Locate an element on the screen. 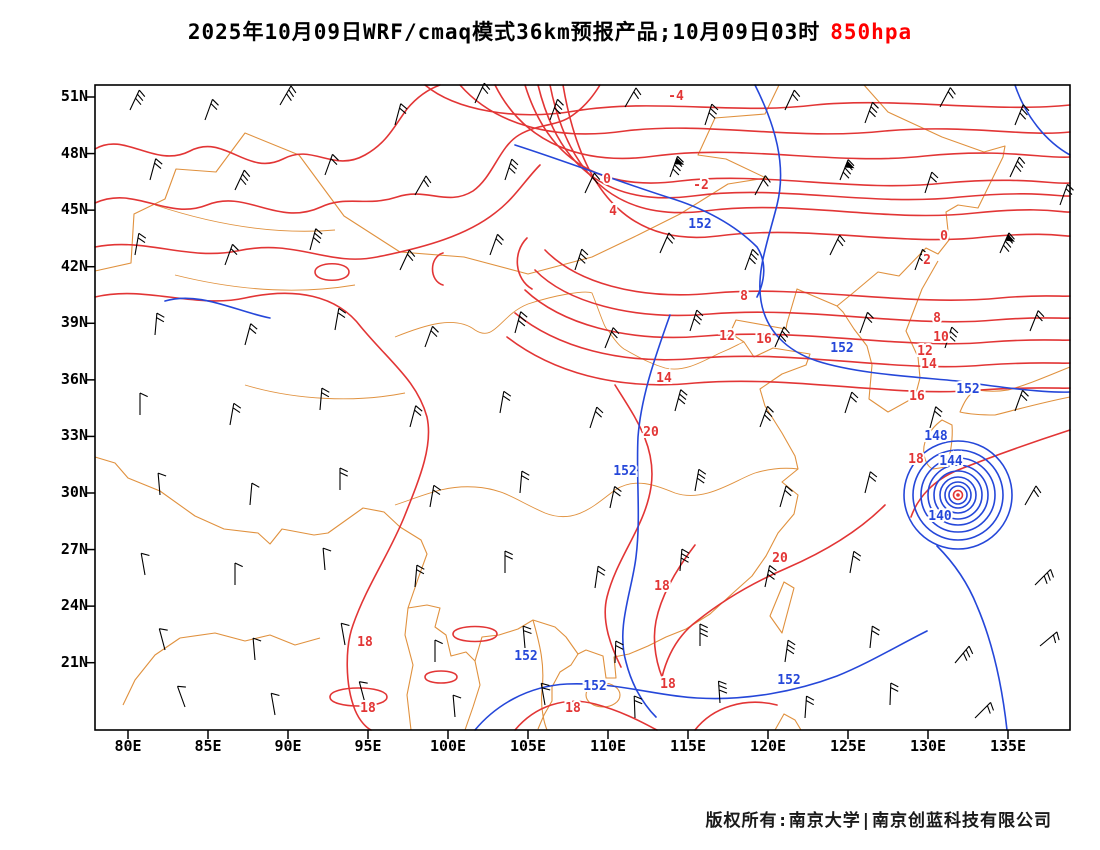 Image resolution: width=1100 pixels, height=850 pixels. temperature-label: 20 is located at coordinates (651, 432).